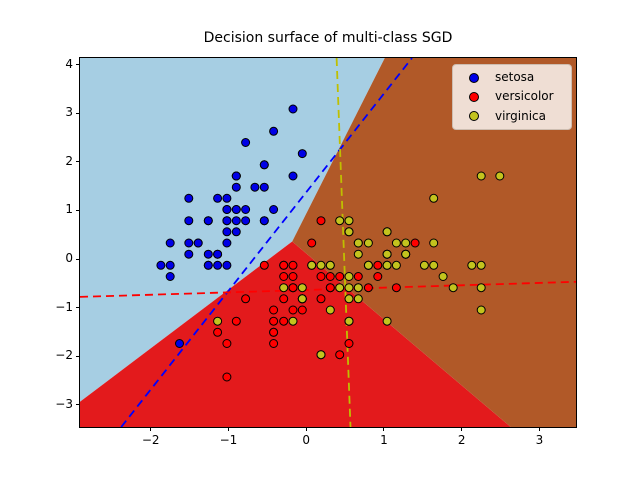 The width and height of the screenshot is (640, 480). I want to click on legend-item-virginica: virginica, so click(512, 116).